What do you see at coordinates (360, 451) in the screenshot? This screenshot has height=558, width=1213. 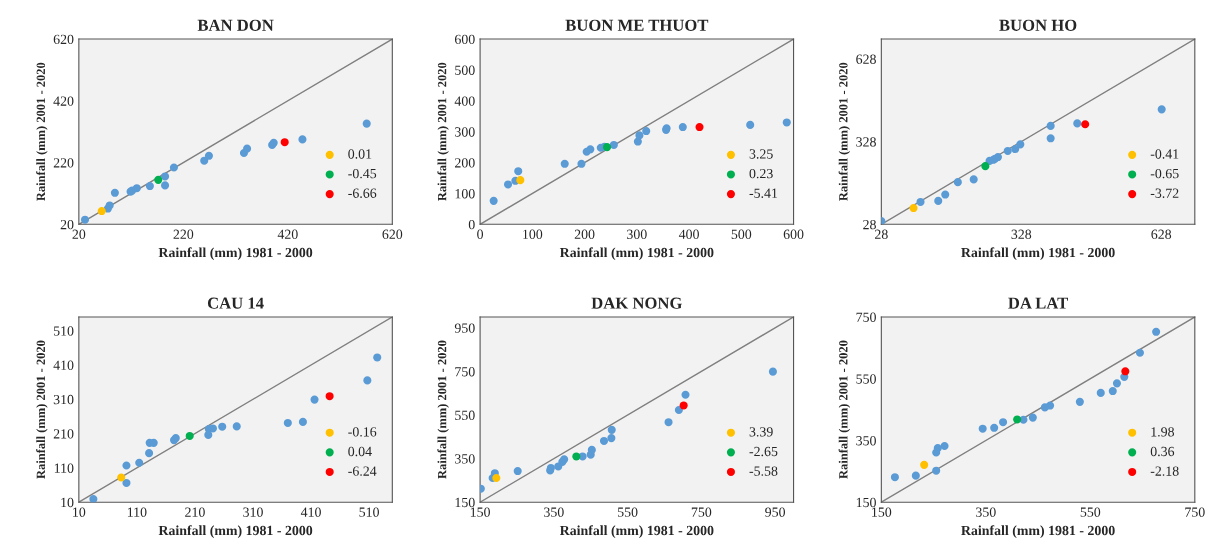 I see `legend-label: 0.04` at bounding box center [360, 451].